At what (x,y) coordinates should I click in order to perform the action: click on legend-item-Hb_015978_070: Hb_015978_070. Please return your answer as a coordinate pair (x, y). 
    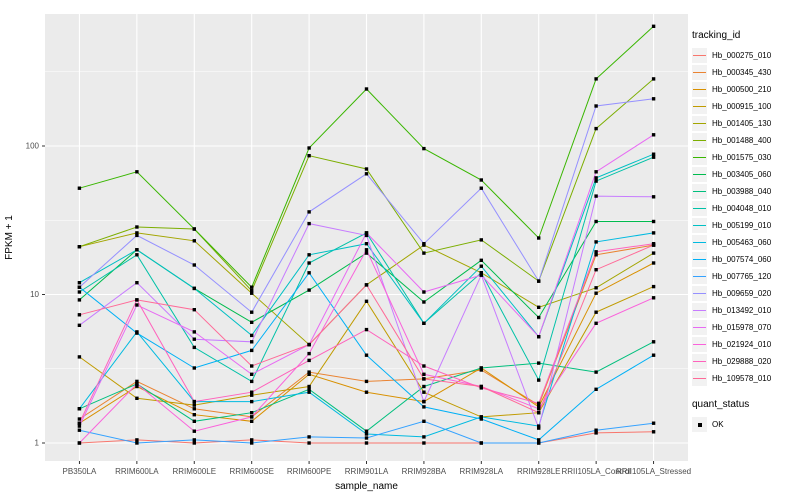
    Looking at the image, I should click on (745, 327).